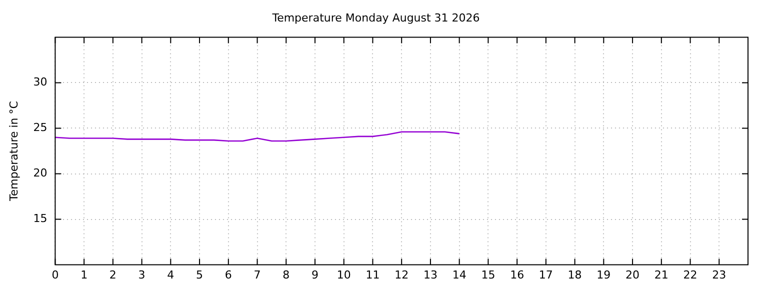 Image resolution: width=768 pixels, height=288 pixels. Describe the element at coordinates (430, 275) in the screenshot. I see `x-tick-label: 13` at that location.